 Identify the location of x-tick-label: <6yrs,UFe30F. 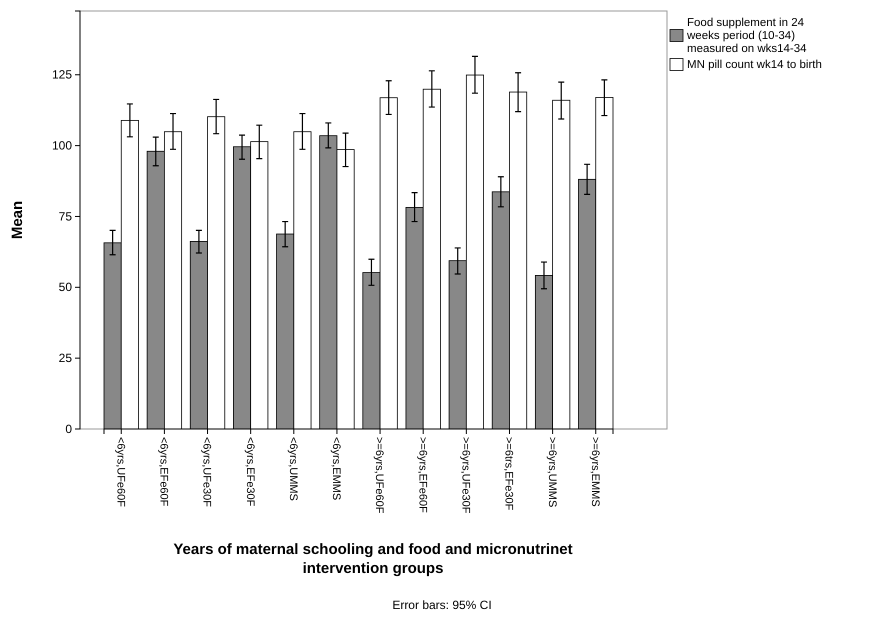
(206, 472).